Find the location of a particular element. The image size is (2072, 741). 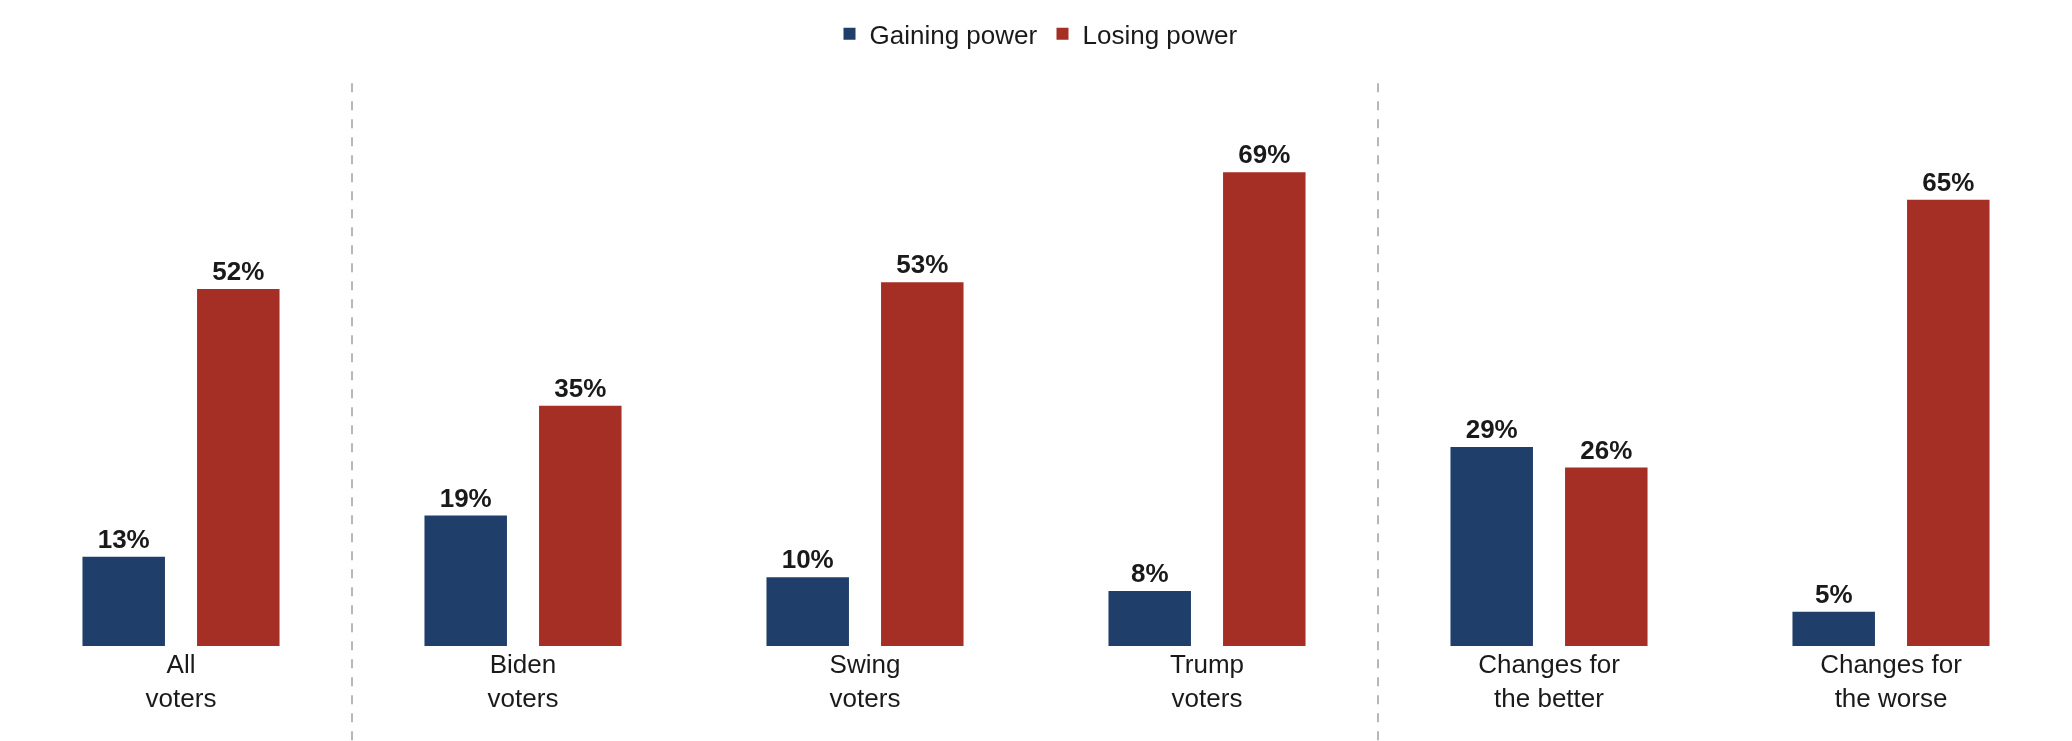

data-label: 53% is located at coordinates (922, 264).